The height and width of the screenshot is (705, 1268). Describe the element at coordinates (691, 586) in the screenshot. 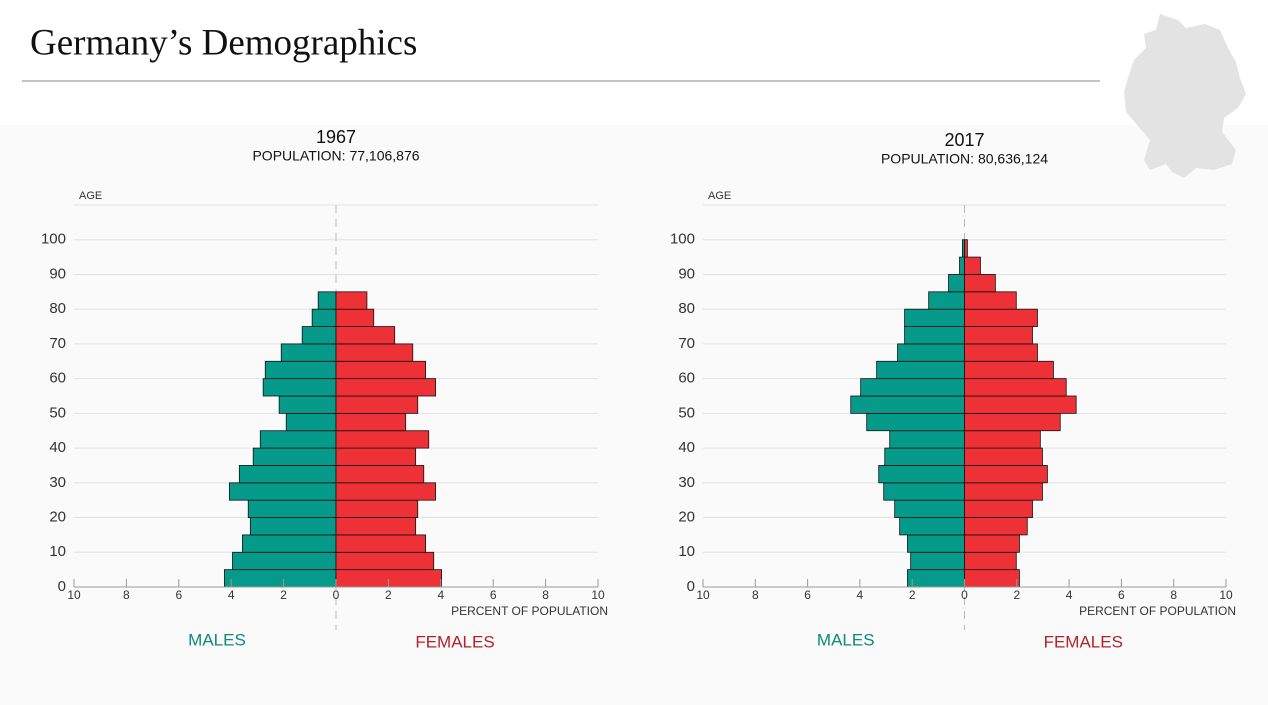

I see `y-tick-label: 0` at that location.